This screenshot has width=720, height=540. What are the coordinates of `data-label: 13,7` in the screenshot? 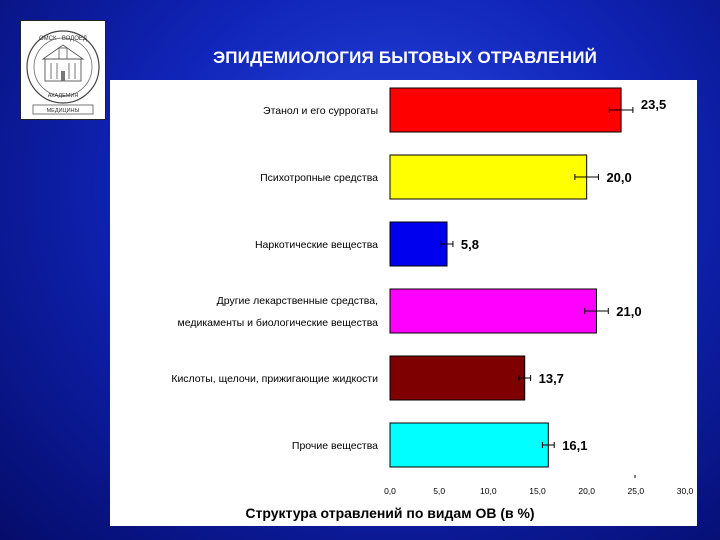 It's located at (551, 378).